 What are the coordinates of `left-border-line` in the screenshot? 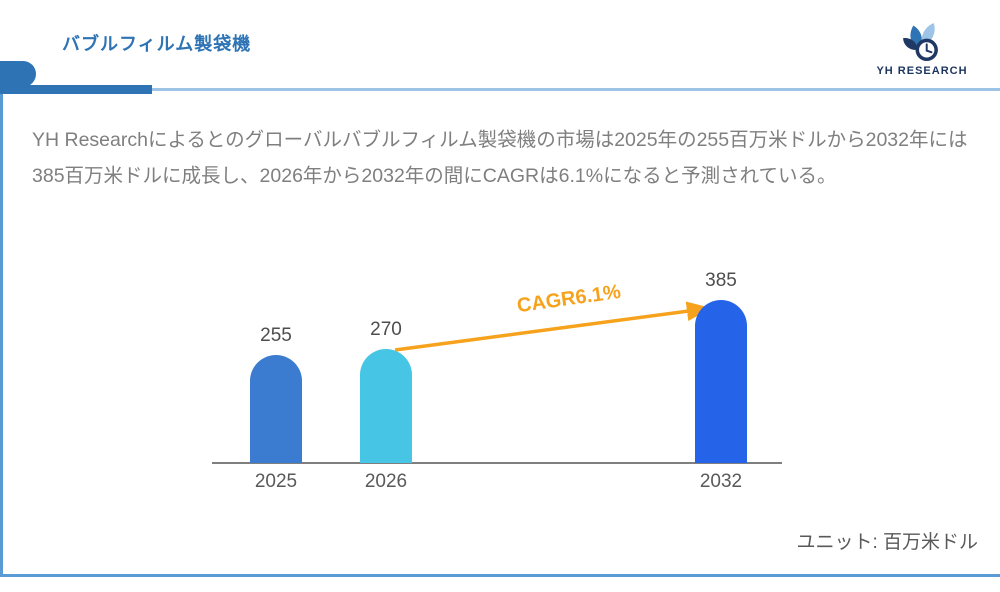 It's located at (1, 319).